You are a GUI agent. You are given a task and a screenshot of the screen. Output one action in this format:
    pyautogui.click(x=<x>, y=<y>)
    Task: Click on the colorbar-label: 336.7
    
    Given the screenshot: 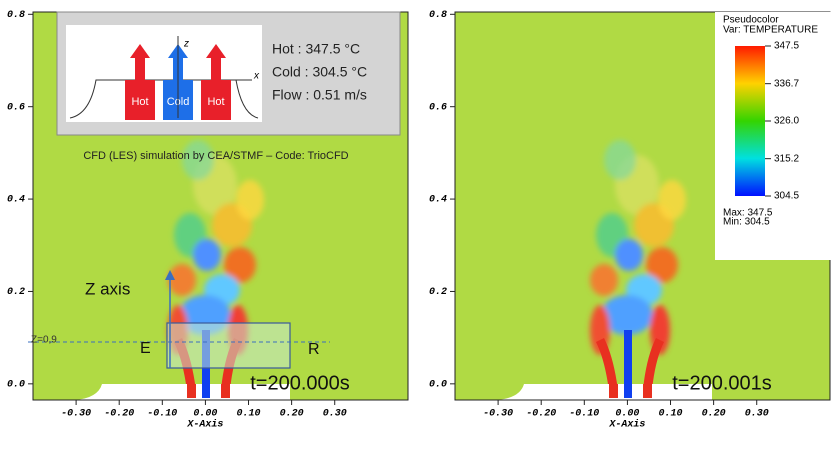 What is the action you would take?
    pyautogui.click(x=786, y=83)
    